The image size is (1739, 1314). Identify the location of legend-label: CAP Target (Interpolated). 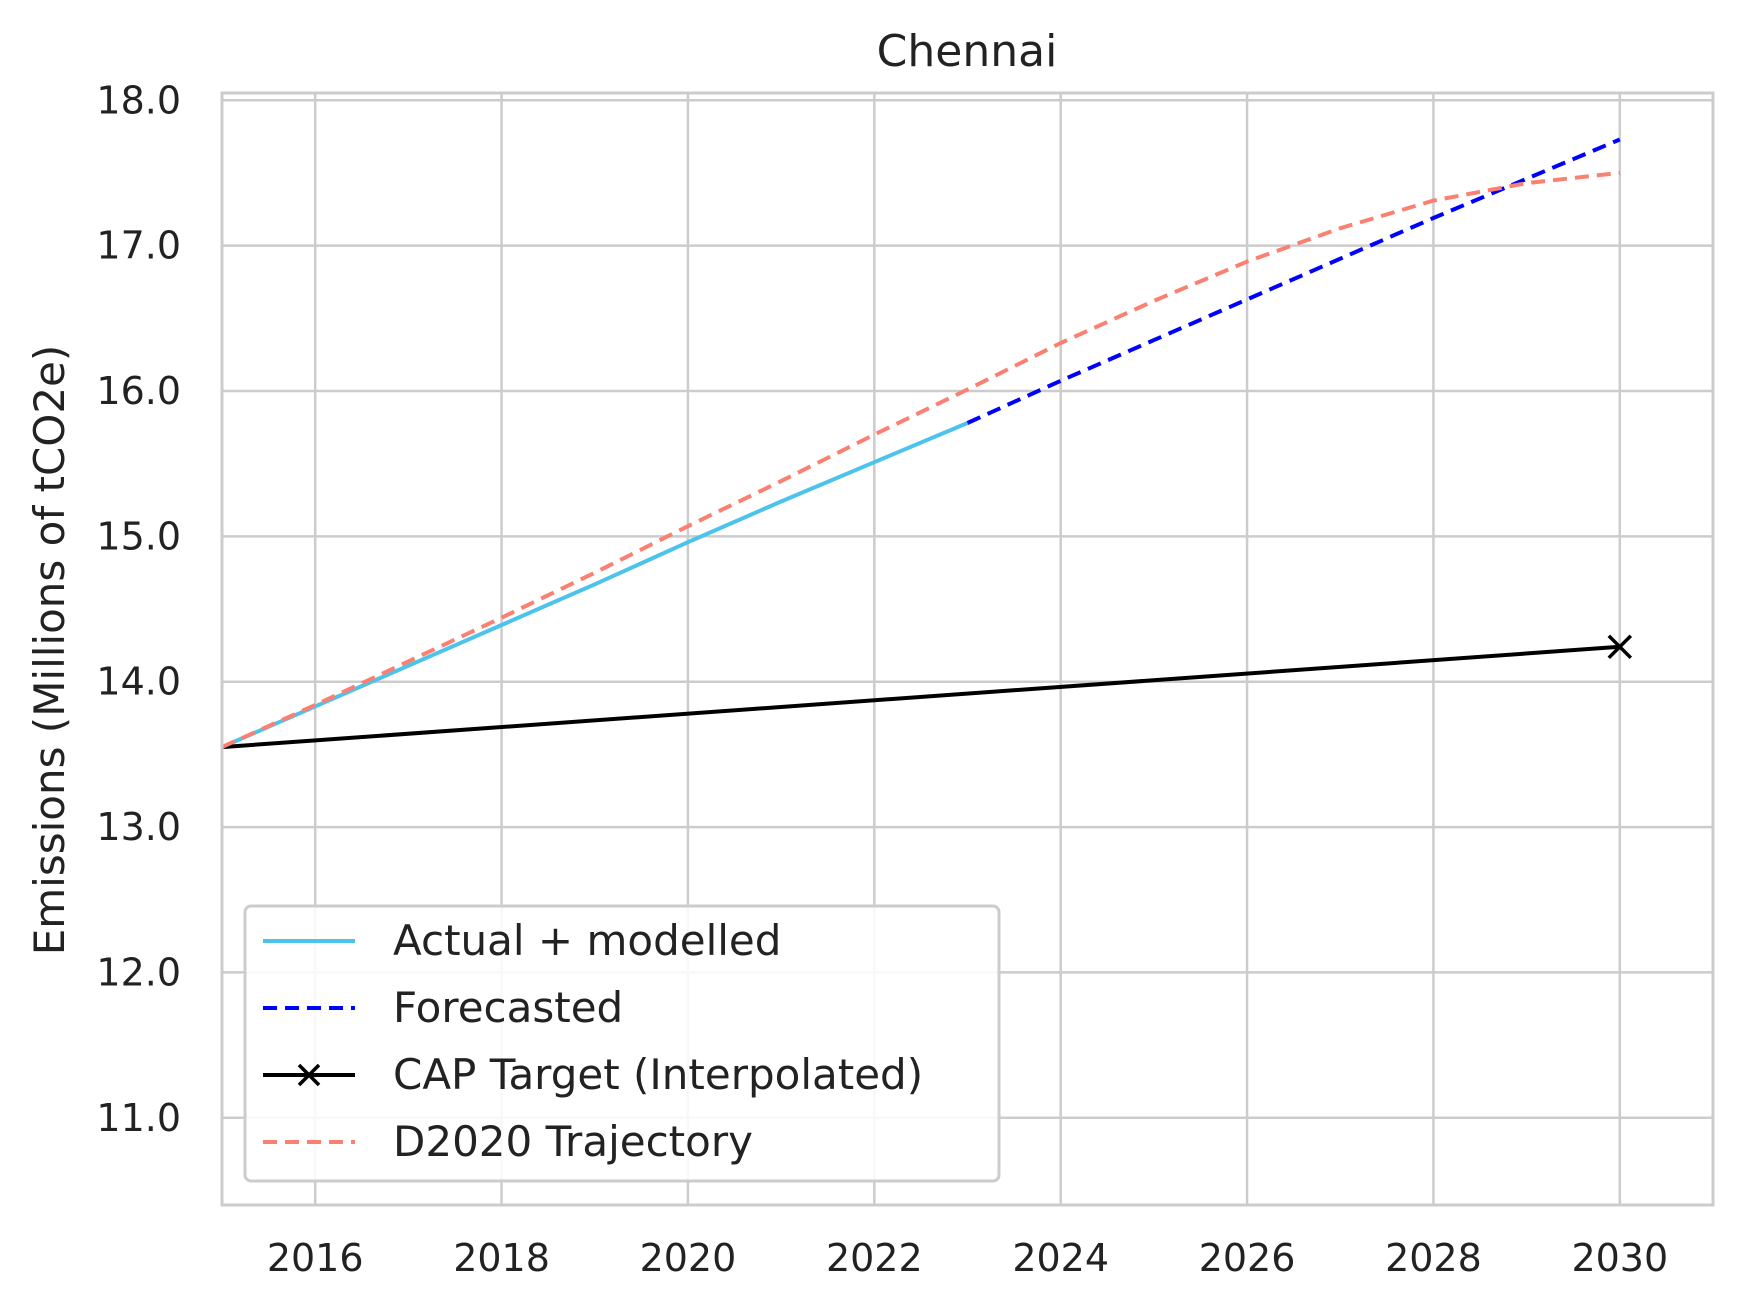
(658, 1074).